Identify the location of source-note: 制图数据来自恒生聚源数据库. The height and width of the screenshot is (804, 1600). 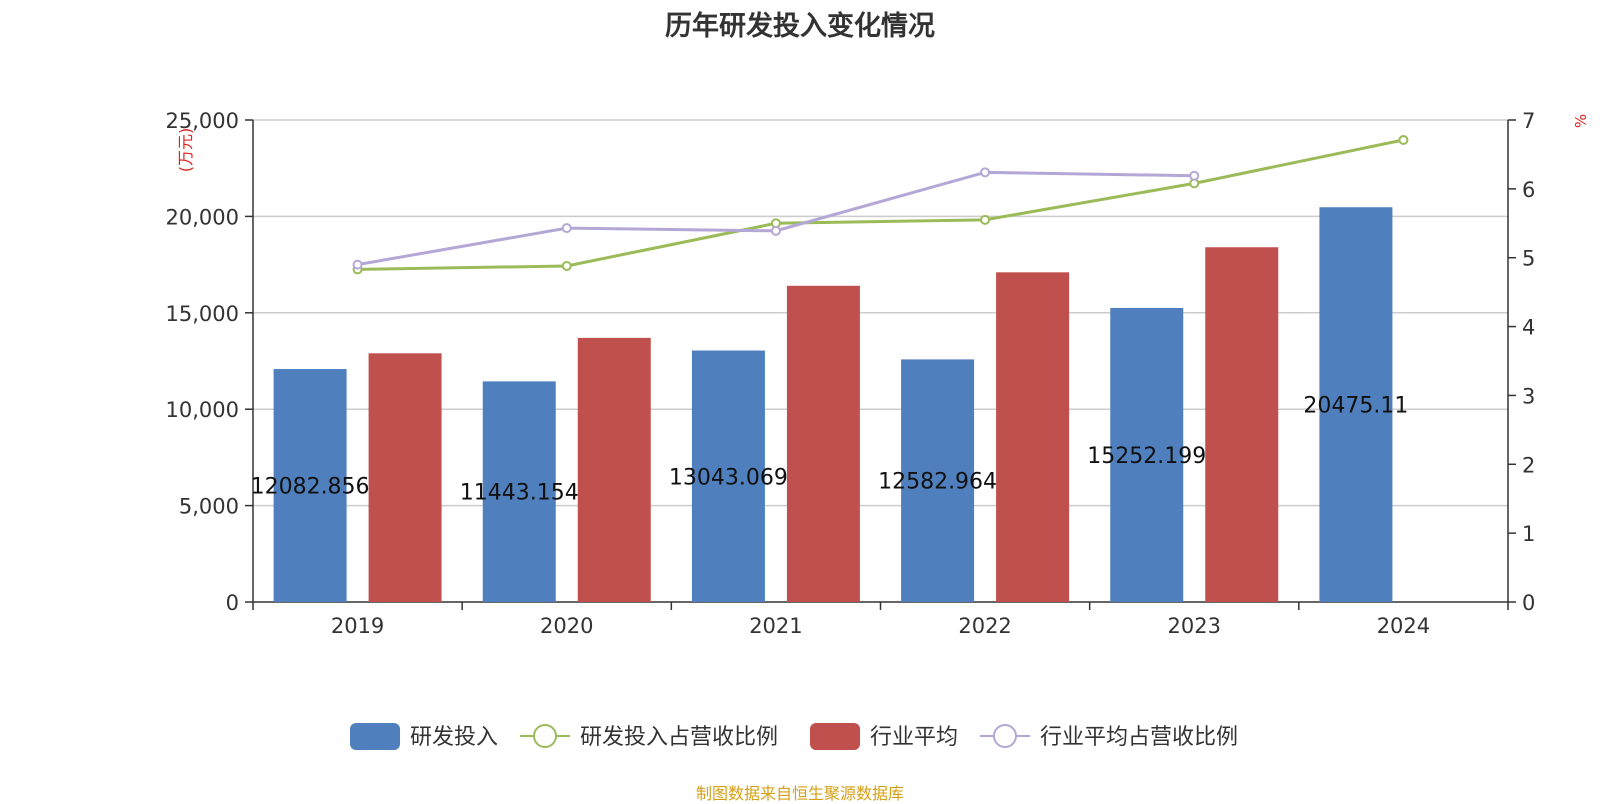
(799, 793).